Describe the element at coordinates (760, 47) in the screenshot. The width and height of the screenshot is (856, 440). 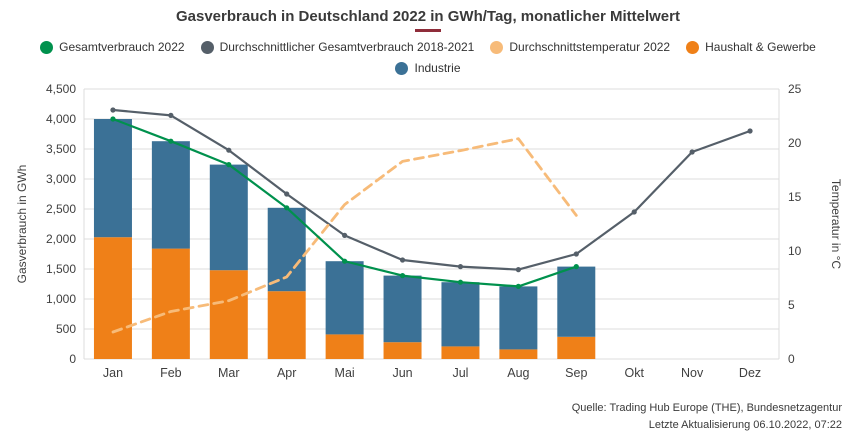
I see `legend-label: Haushalt & Gewerbe` at that location.